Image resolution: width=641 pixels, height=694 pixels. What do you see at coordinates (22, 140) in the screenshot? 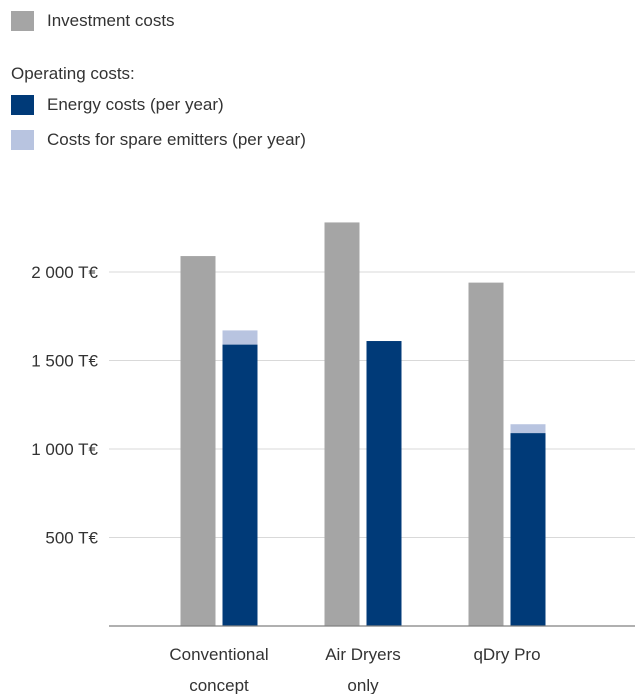
I see `spare-swatch` at bounding box center [22, 140].